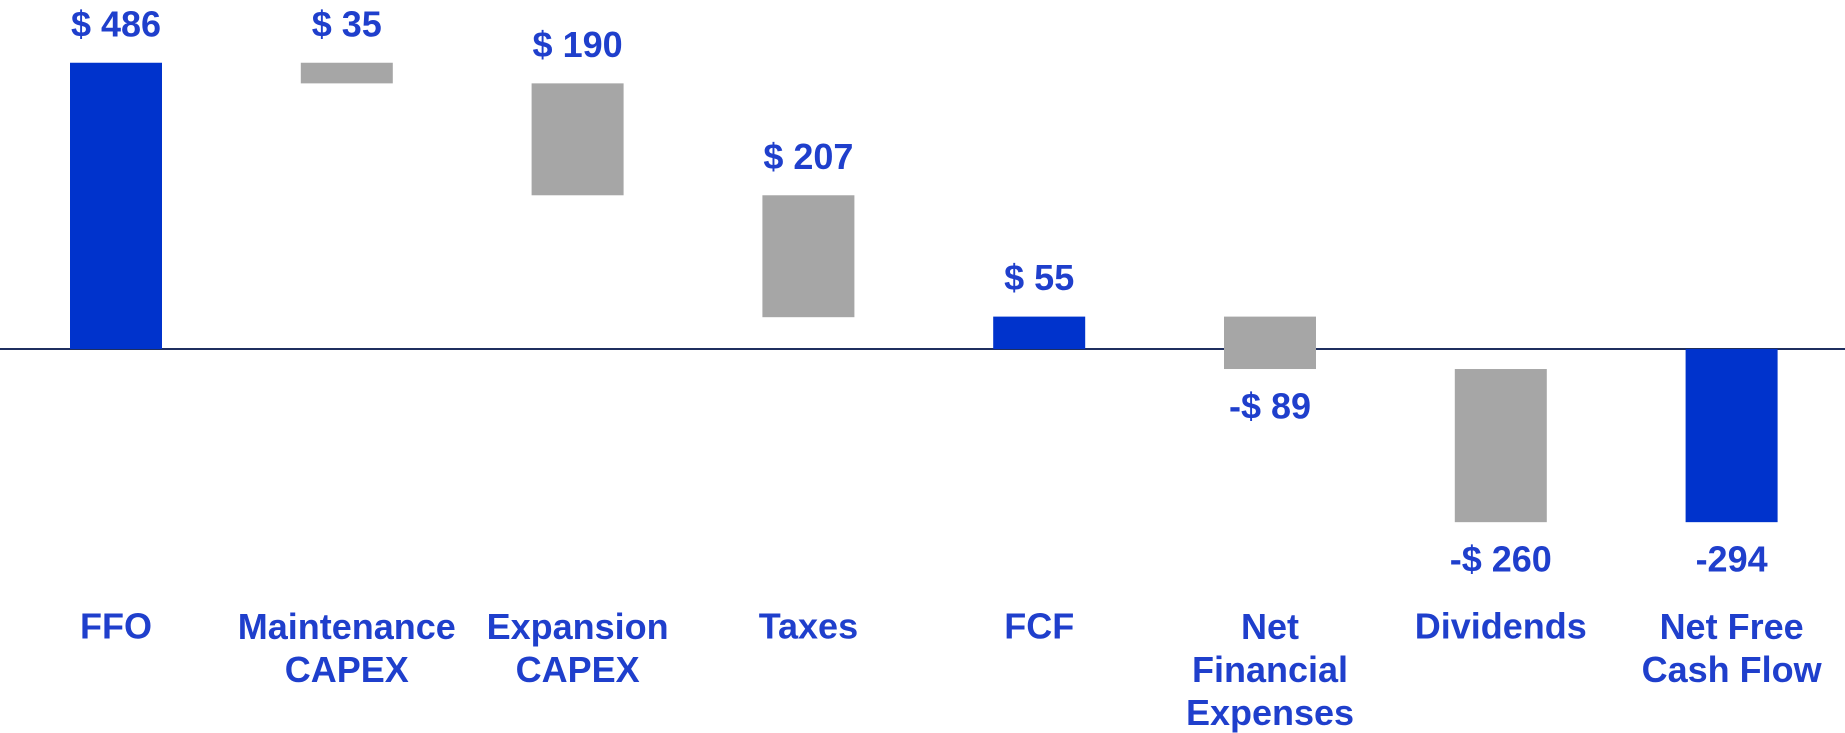  What do you see at coordinates (578, 44) in the screenshot?
I see `value-label: $ 190` at bounding box center [578, 44].